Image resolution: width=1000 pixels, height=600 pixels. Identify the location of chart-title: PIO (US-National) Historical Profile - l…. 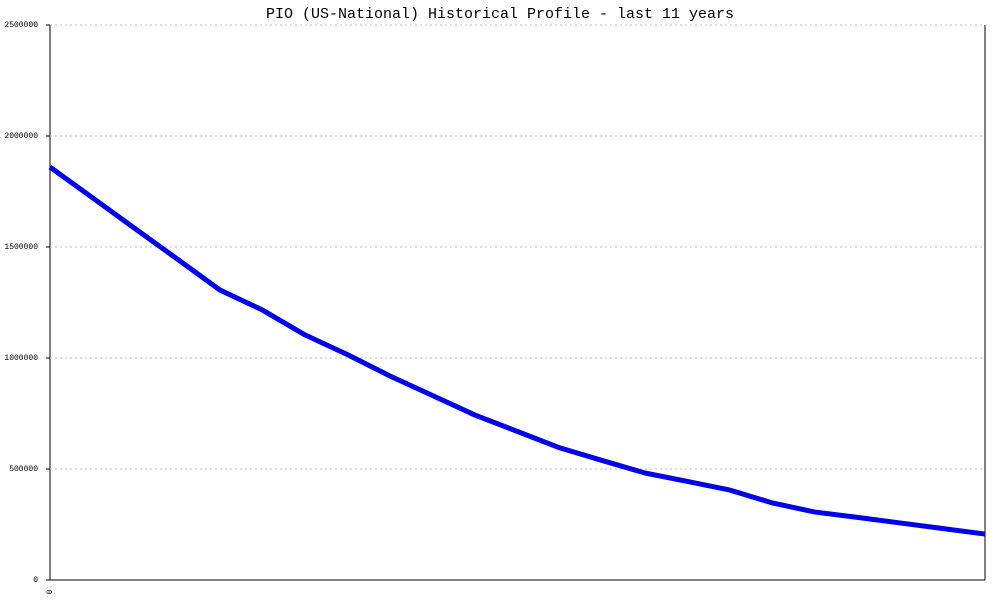
(500, 14).